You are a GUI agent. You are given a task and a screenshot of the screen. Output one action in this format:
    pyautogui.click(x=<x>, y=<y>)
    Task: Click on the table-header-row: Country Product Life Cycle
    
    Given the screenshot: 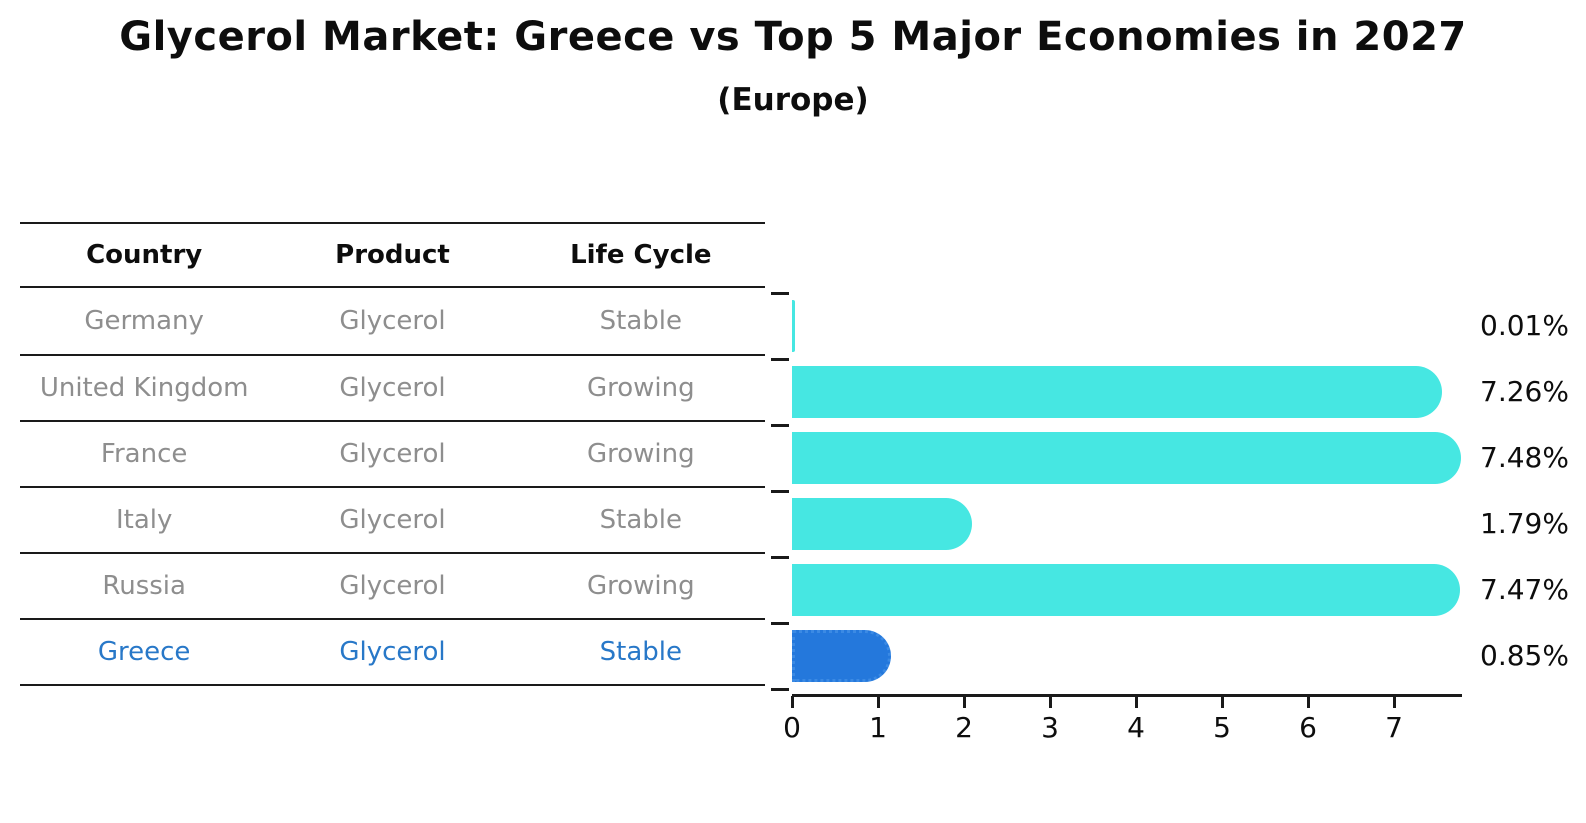 What is the action you would take?
    pyautogui.click(x=392, y=256)
    